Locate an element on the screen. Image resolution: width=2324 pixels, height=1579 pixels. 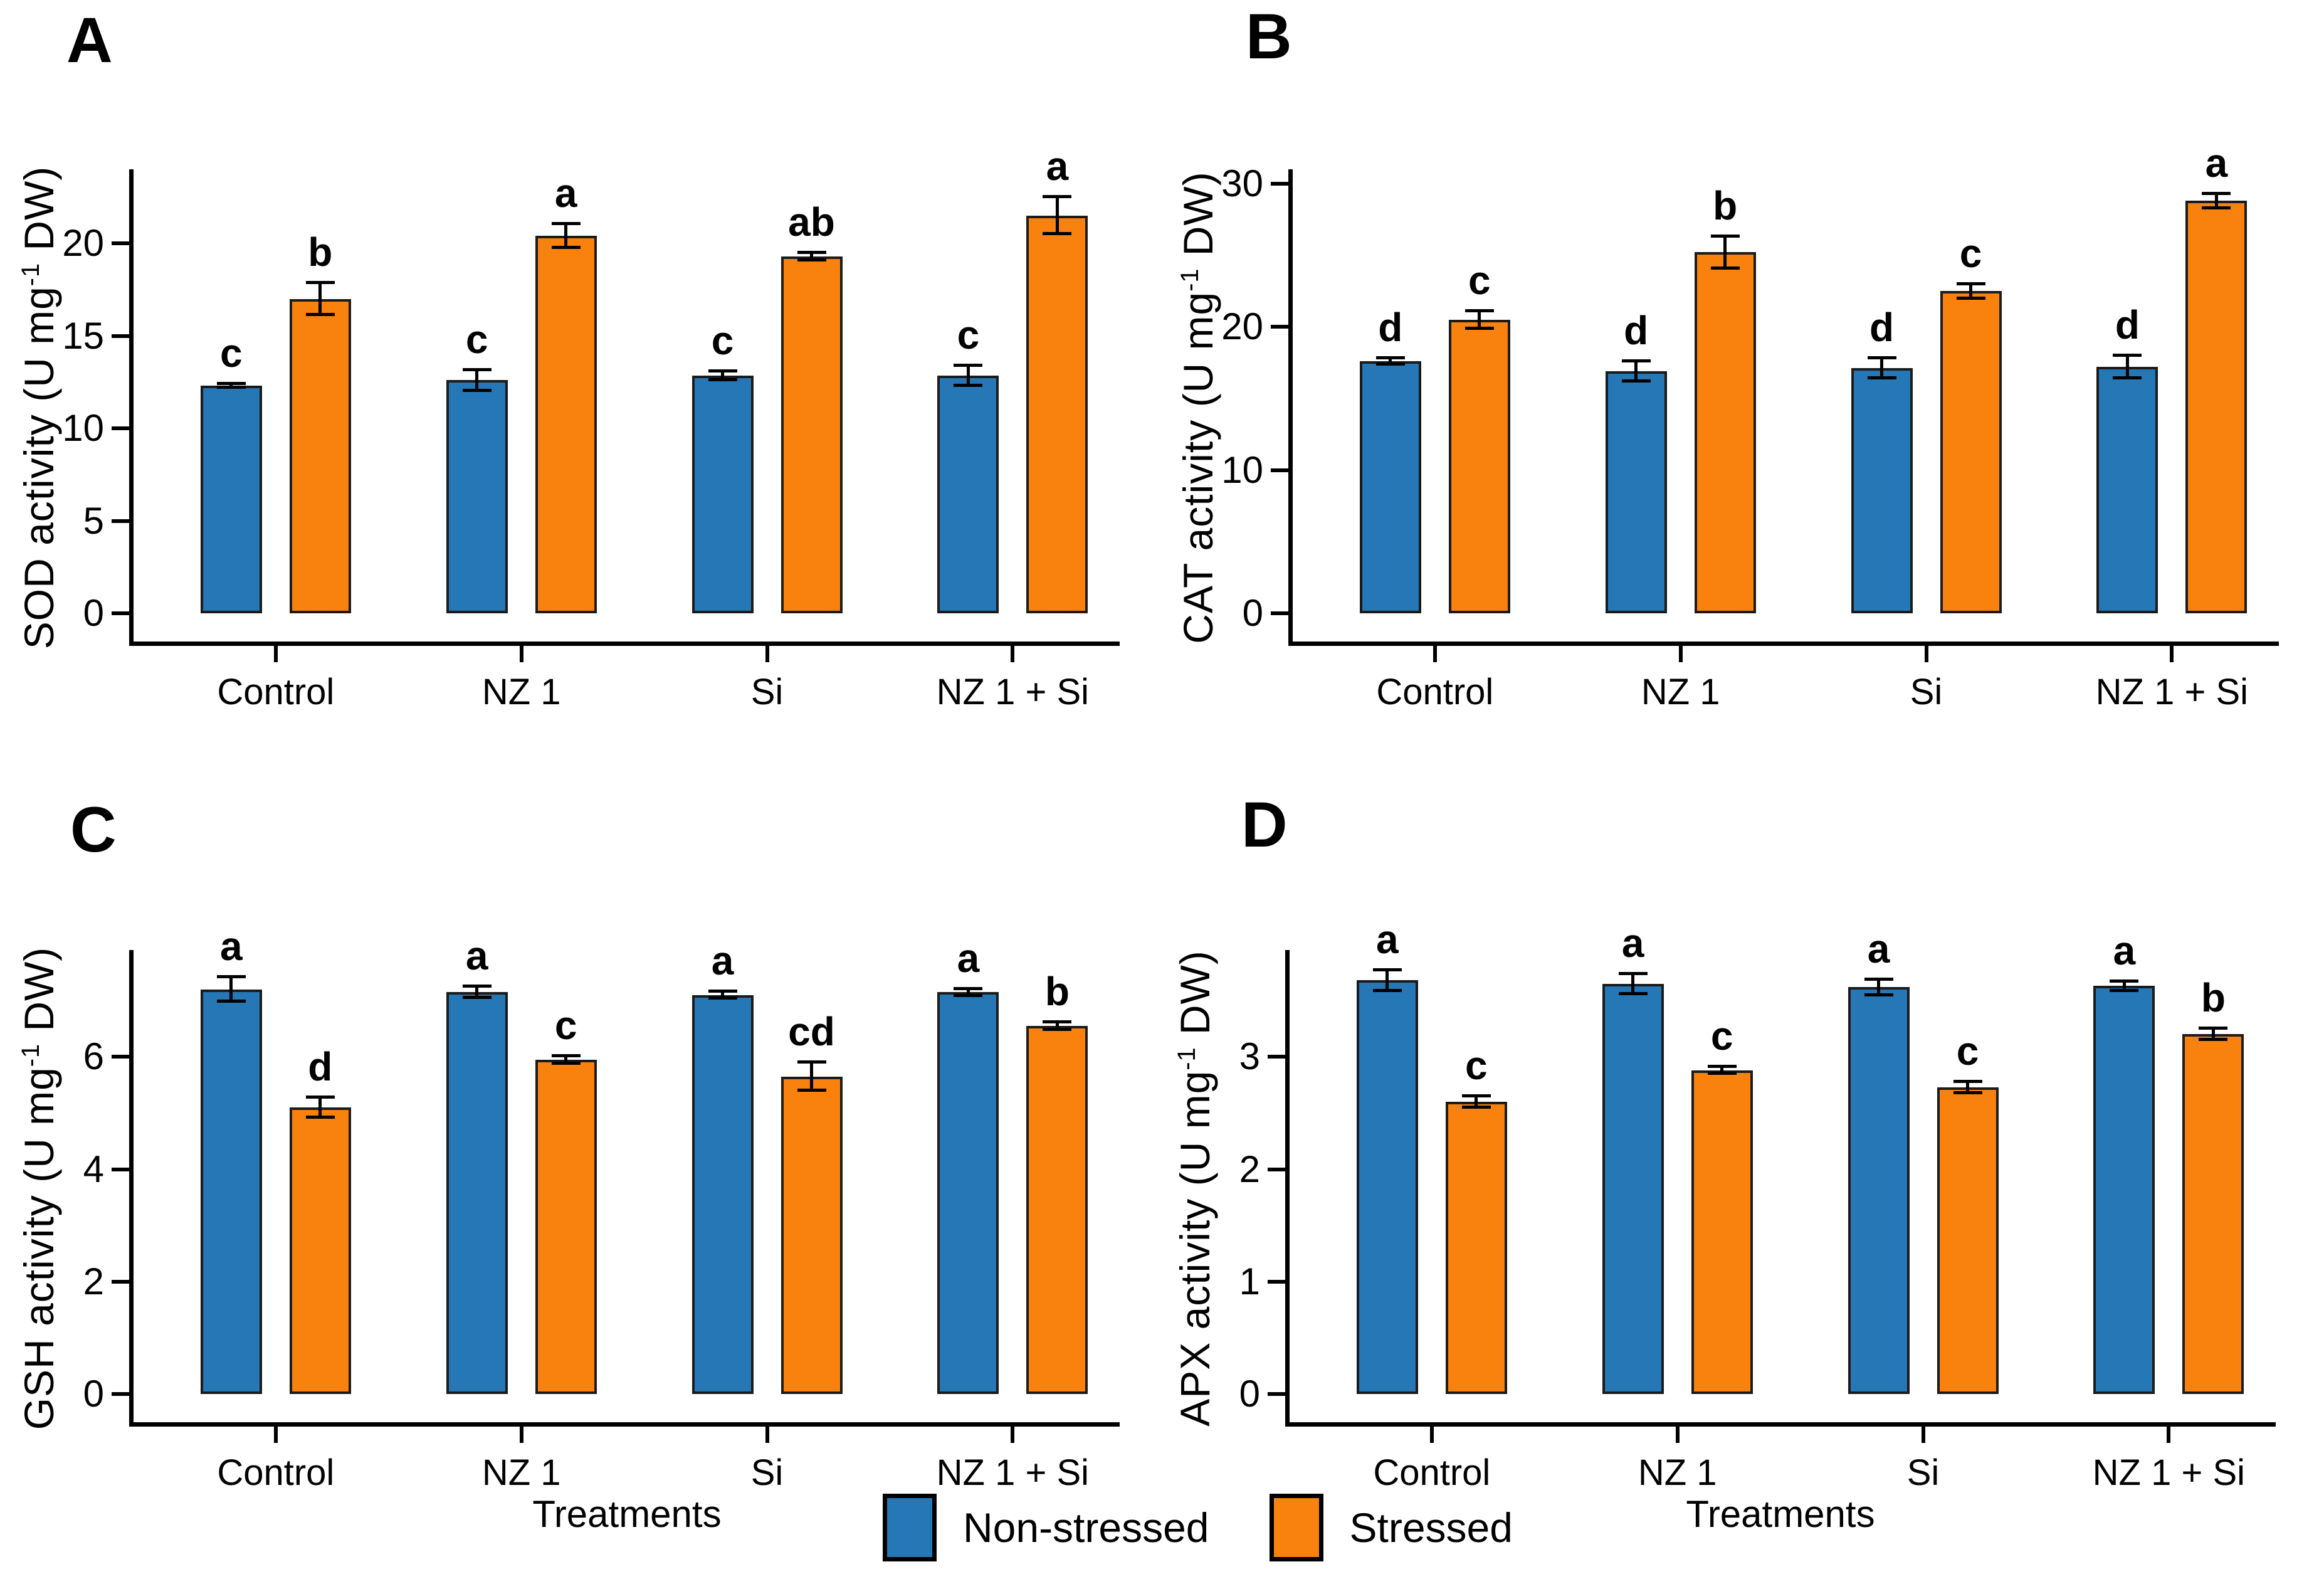
significance-letter: cd is located at coordinates (811, 1032).